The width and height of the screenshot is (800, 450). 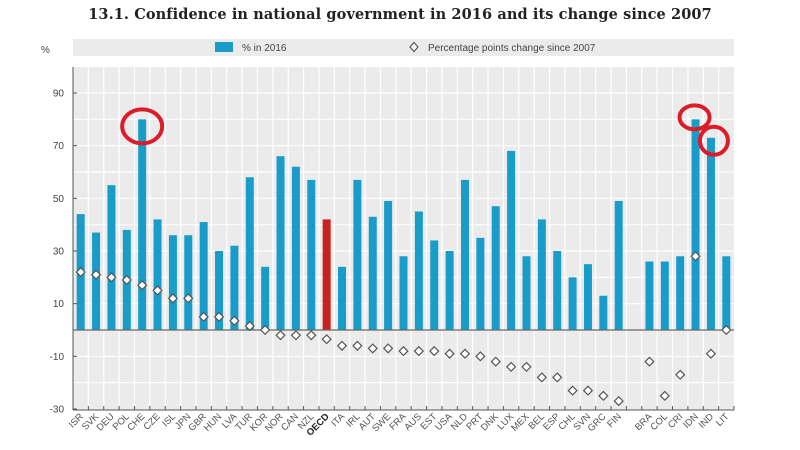 What do you see at coordinates (511, 367) in the screenshot?
I see `change-marker-lux` at bounding box center [511, 367].